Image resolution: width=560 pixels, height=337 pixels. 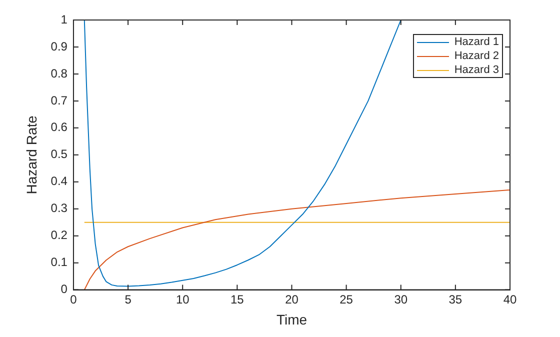 I want to click on legend-label: Hazard 2, so click(x=476, y=56).